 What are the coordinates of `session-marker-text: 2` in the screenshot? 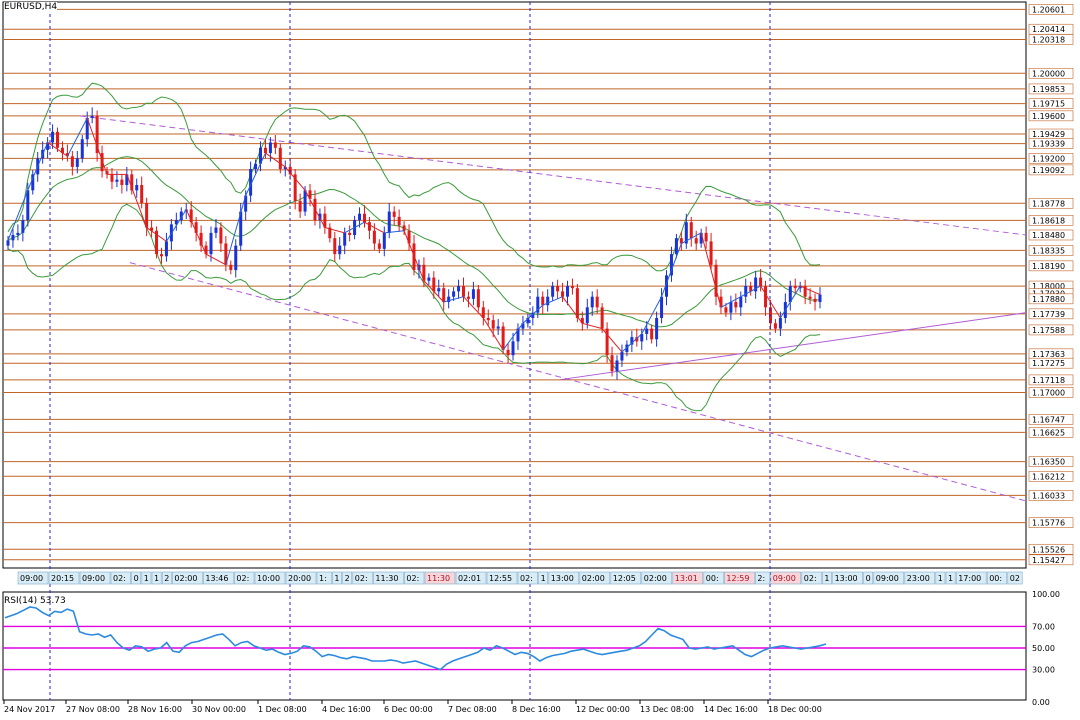 It's located at (166, 578).